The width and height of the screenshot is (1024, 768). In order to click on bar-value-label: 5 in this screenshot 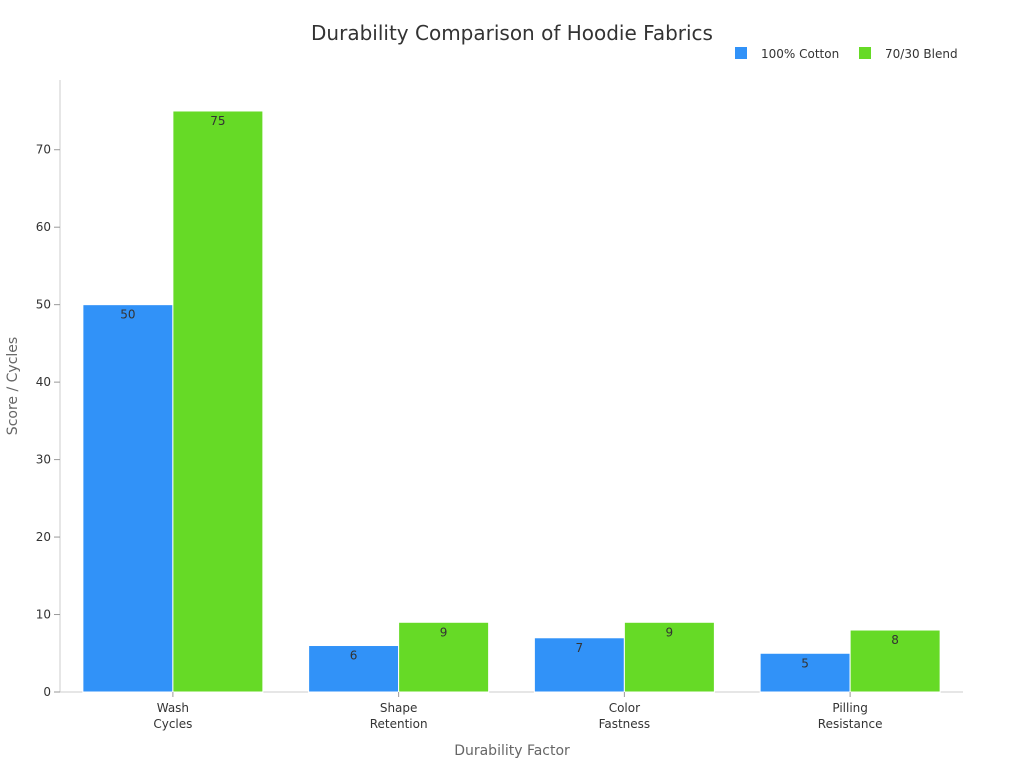, I will do `click(805, 663)`.